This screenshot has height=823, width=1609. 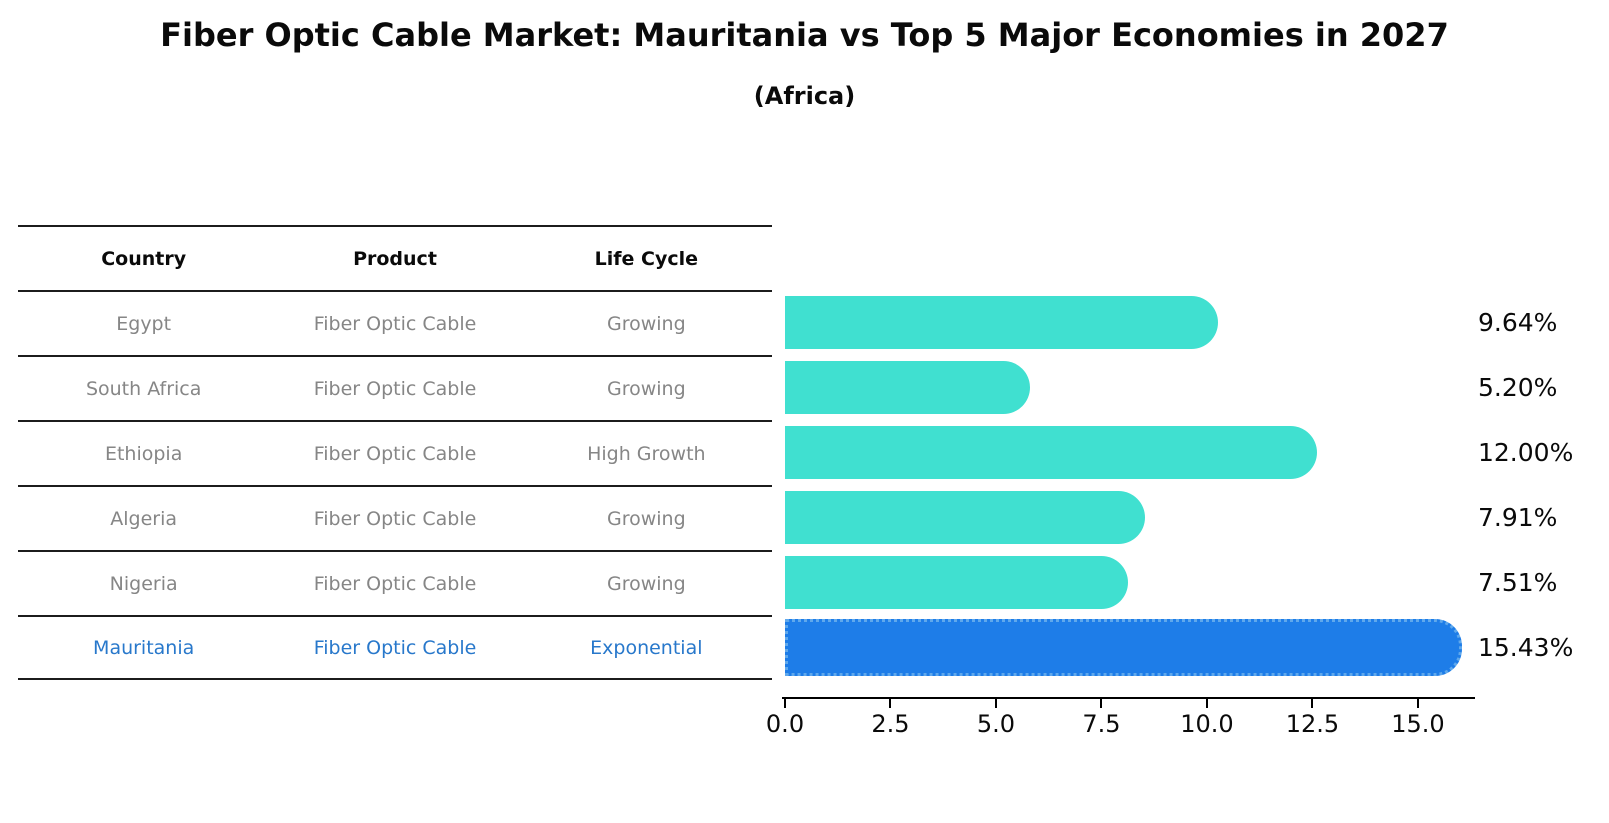 What do you see at coordinates (144, 323) in the screenshot?
I see `cell-country: Egypt` at bounding box center [144, 323].